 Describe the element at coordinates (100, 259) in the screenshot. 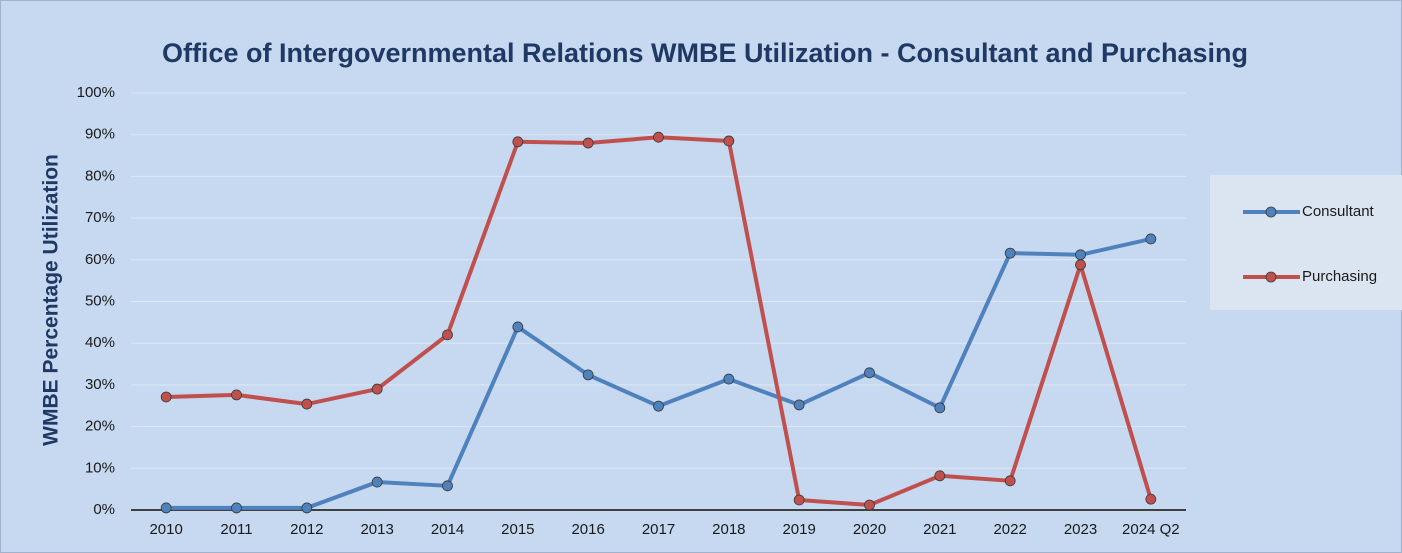

I see `y-tick-label: 60%` at that location.